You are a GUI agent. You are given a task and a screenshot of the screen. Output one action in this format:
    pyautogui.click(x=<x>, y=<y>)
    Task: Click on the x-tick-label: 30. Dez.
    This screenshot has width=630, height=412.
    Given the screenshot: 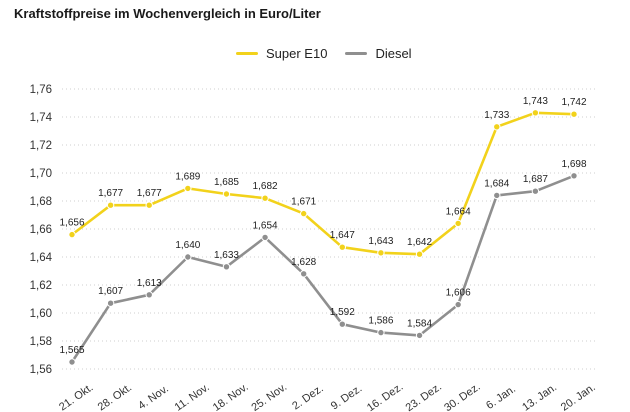 What is the action you would take?
    pyautogui.click(x=462, y=396)
    